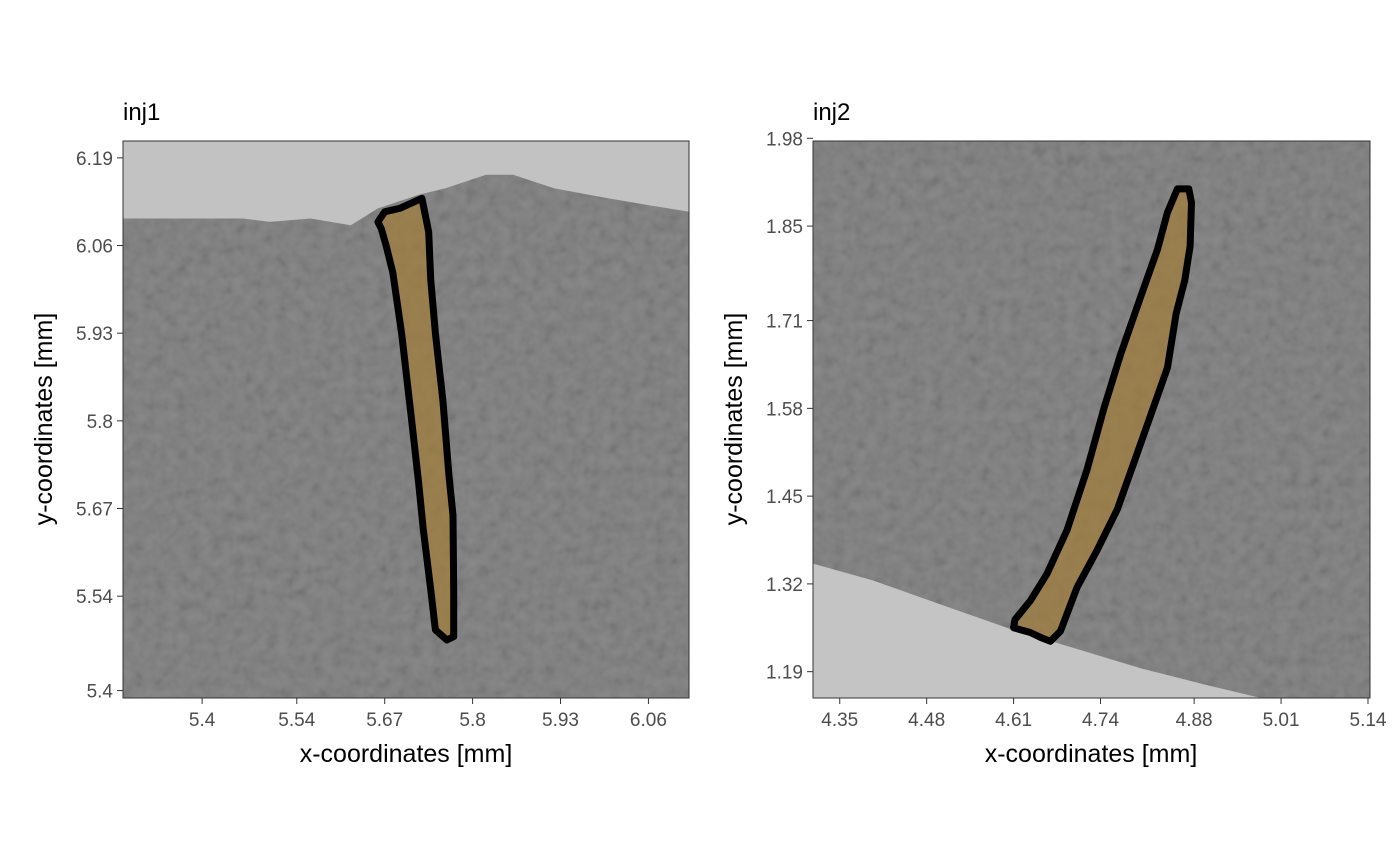  Describe the element at coordinates (94, 159) in the screenshot. I see `y-tick-label: 6.19` at that location.